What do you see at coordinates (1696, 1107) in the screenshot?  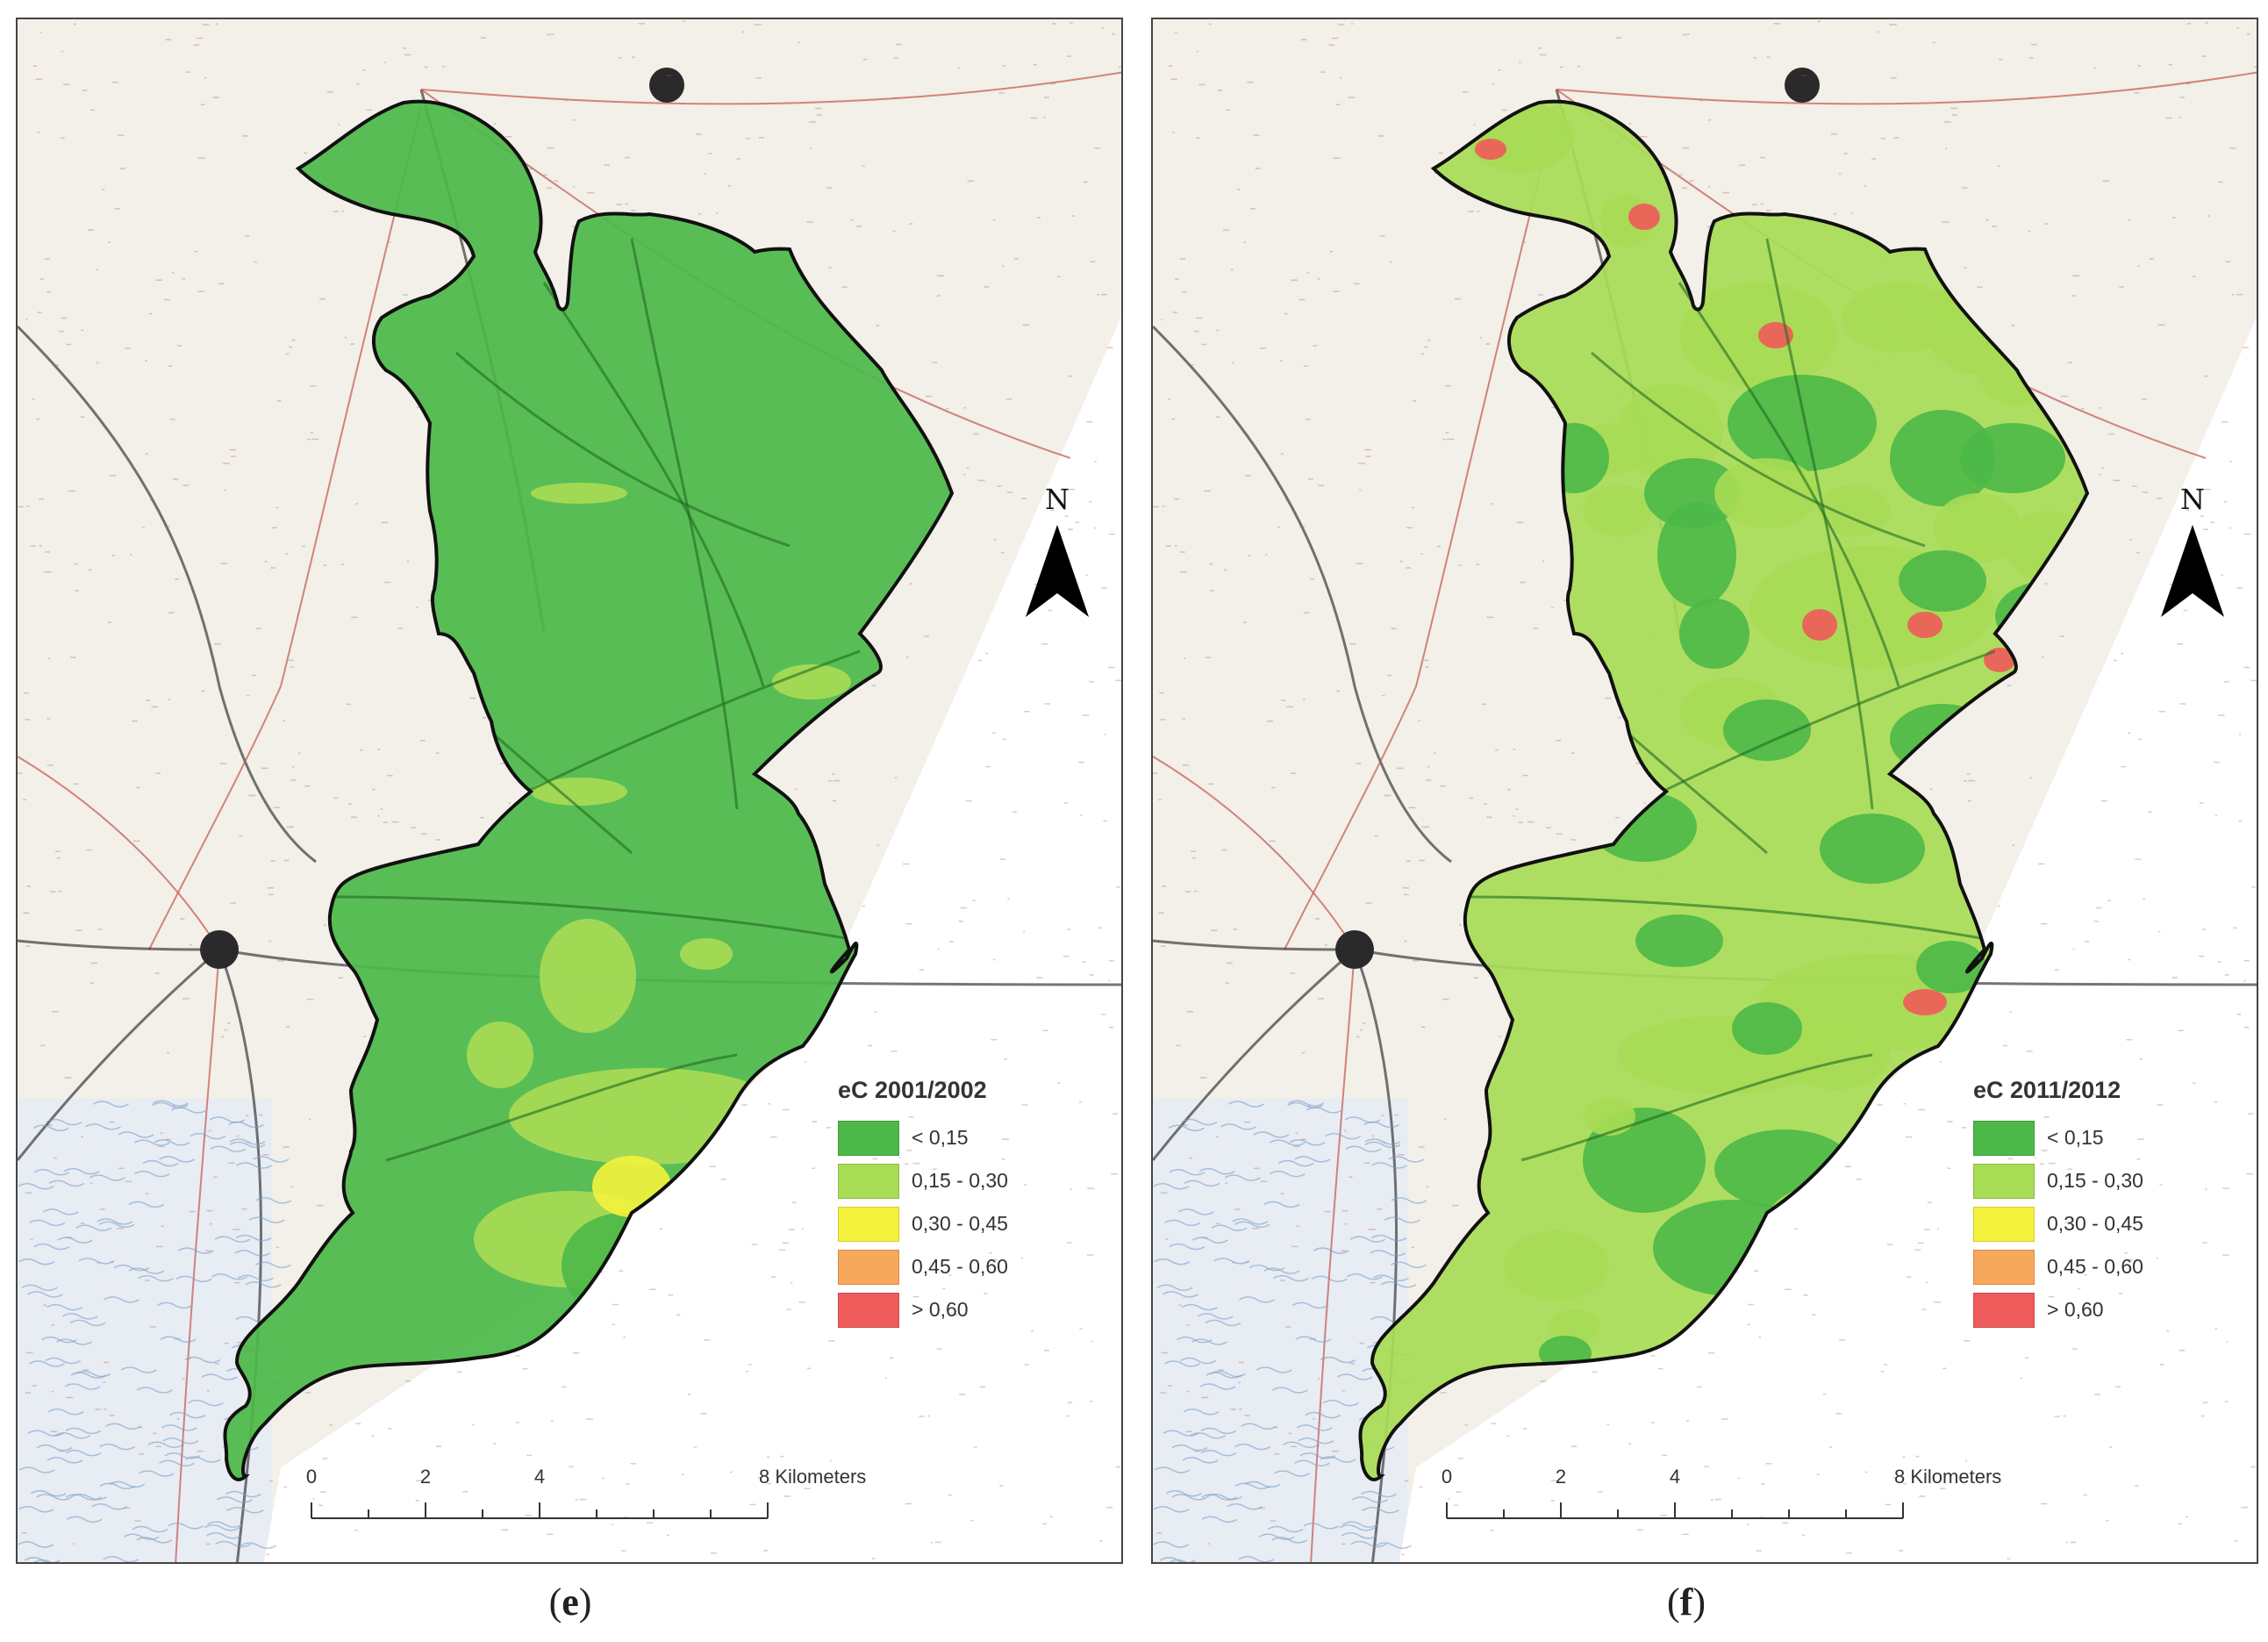 I see `road-overlay` at bounding box center [1696, 1107].